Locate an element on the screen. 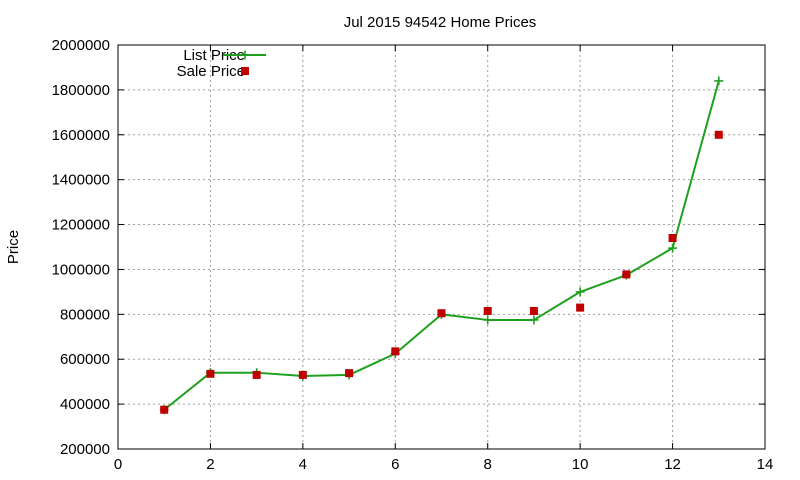  x-tick-label: 2 is located at coordinates (210, 464).